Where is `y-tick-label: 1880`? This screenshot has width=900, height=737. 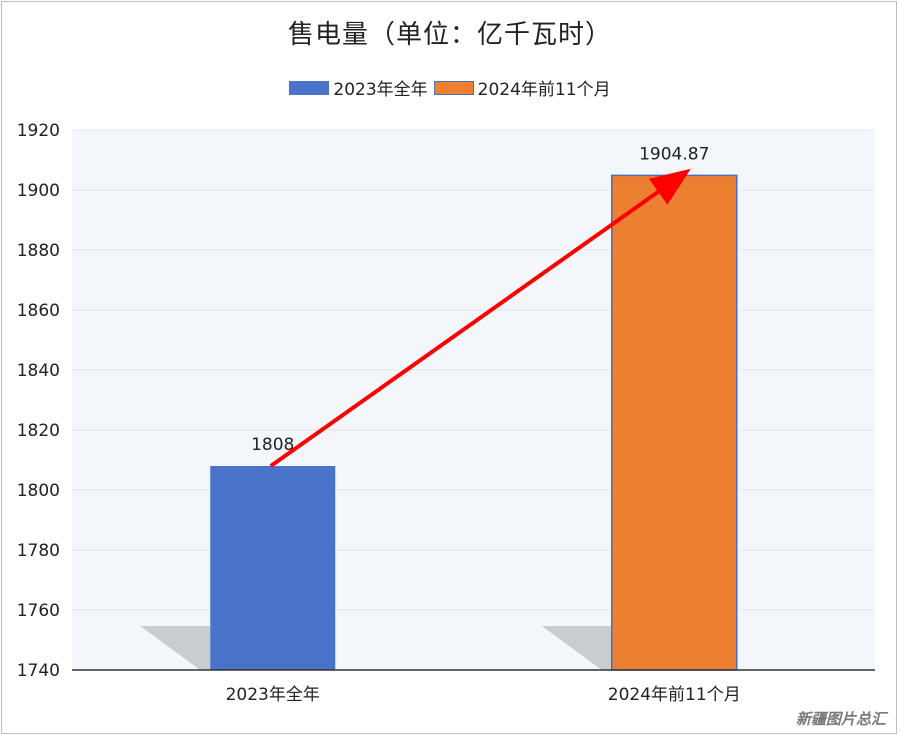
y-tick-label: 1880 is located at coordinates (38, 251).